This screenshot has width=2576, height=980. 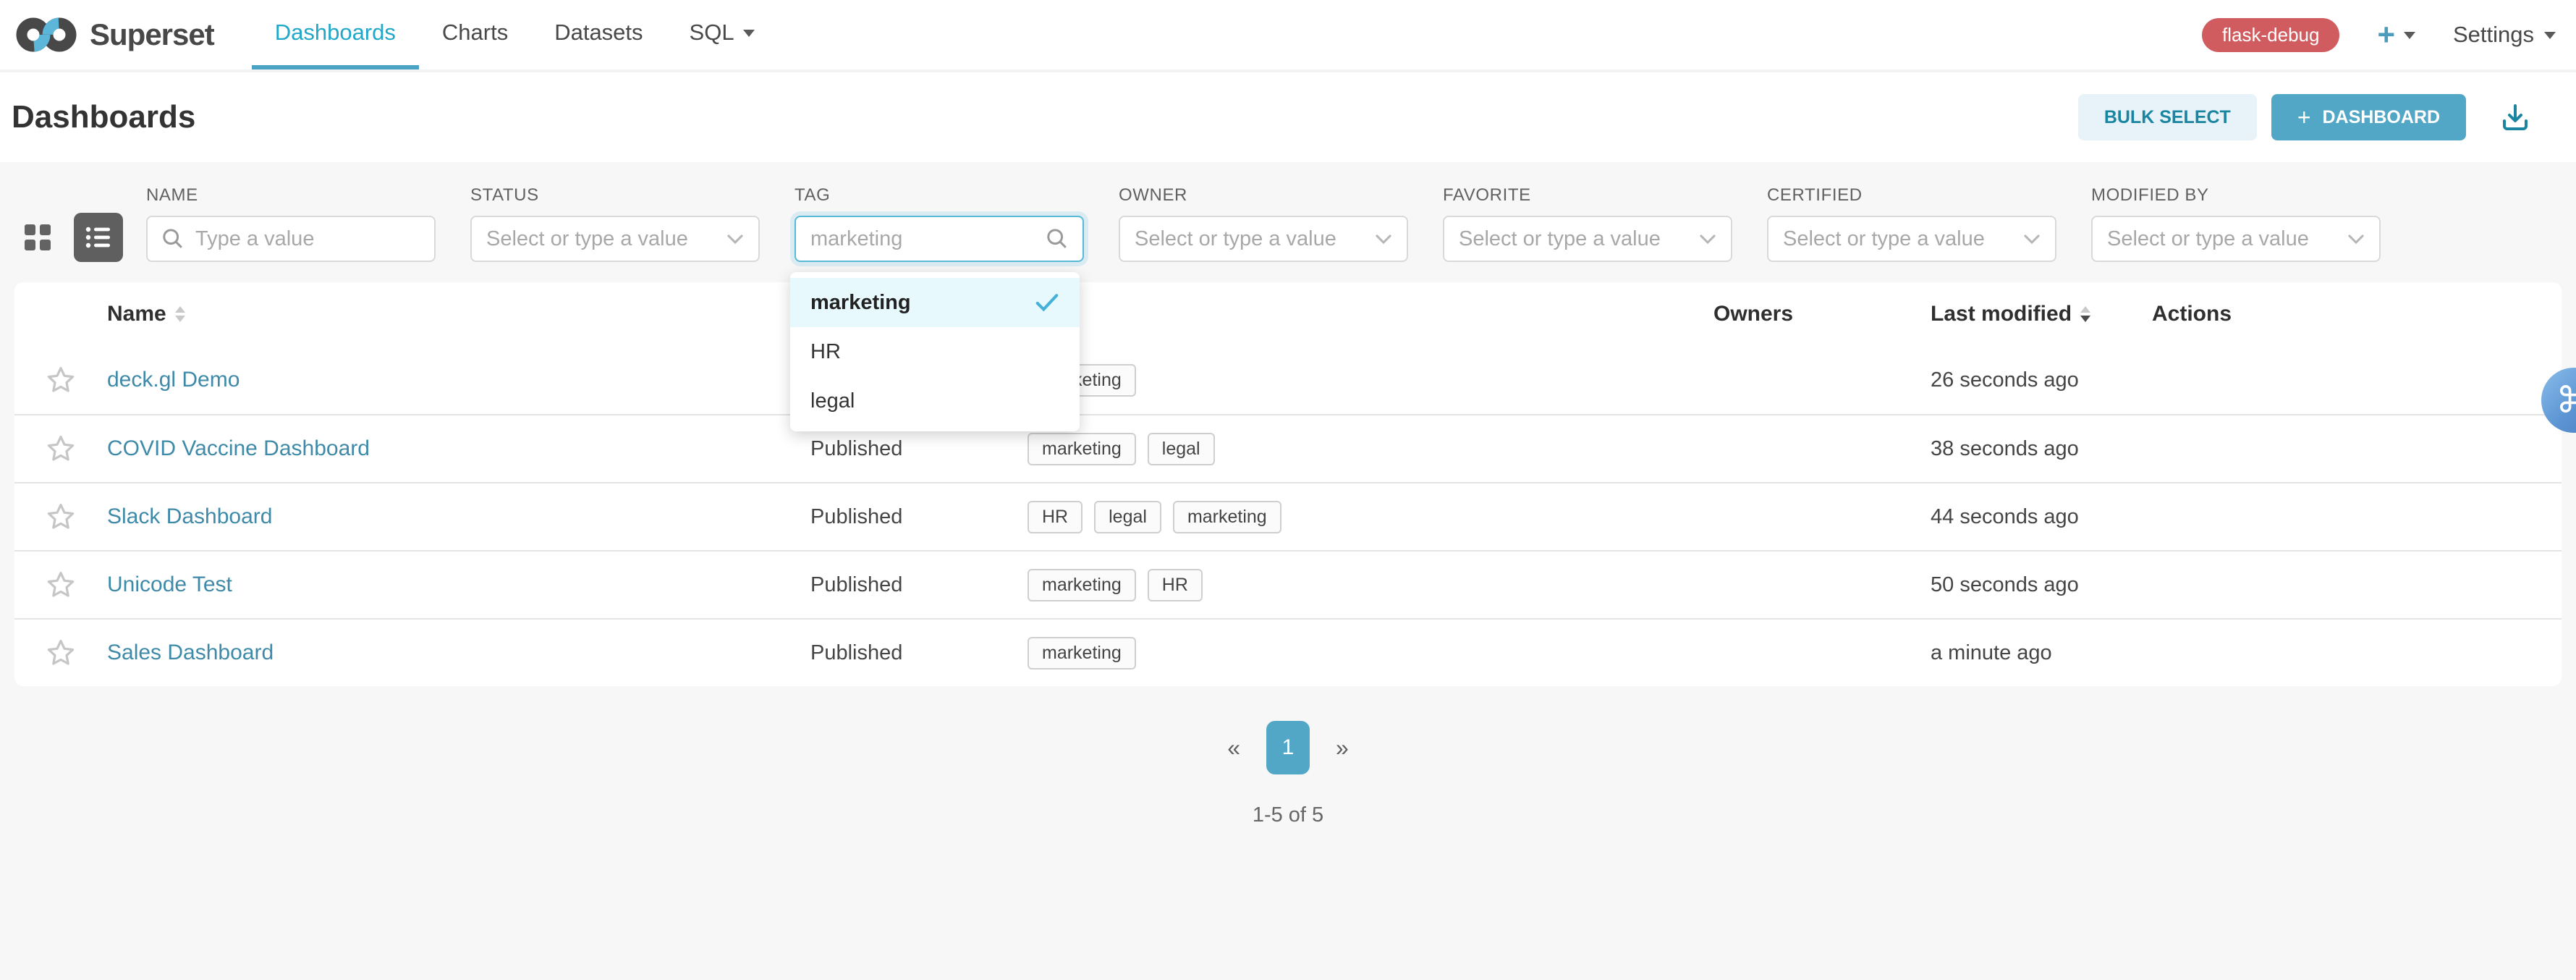 What do you see at coordinates (598, 32) in the screenshot?
I see `nav-item-datasets: Datasets` at bounding box center [598, 32].